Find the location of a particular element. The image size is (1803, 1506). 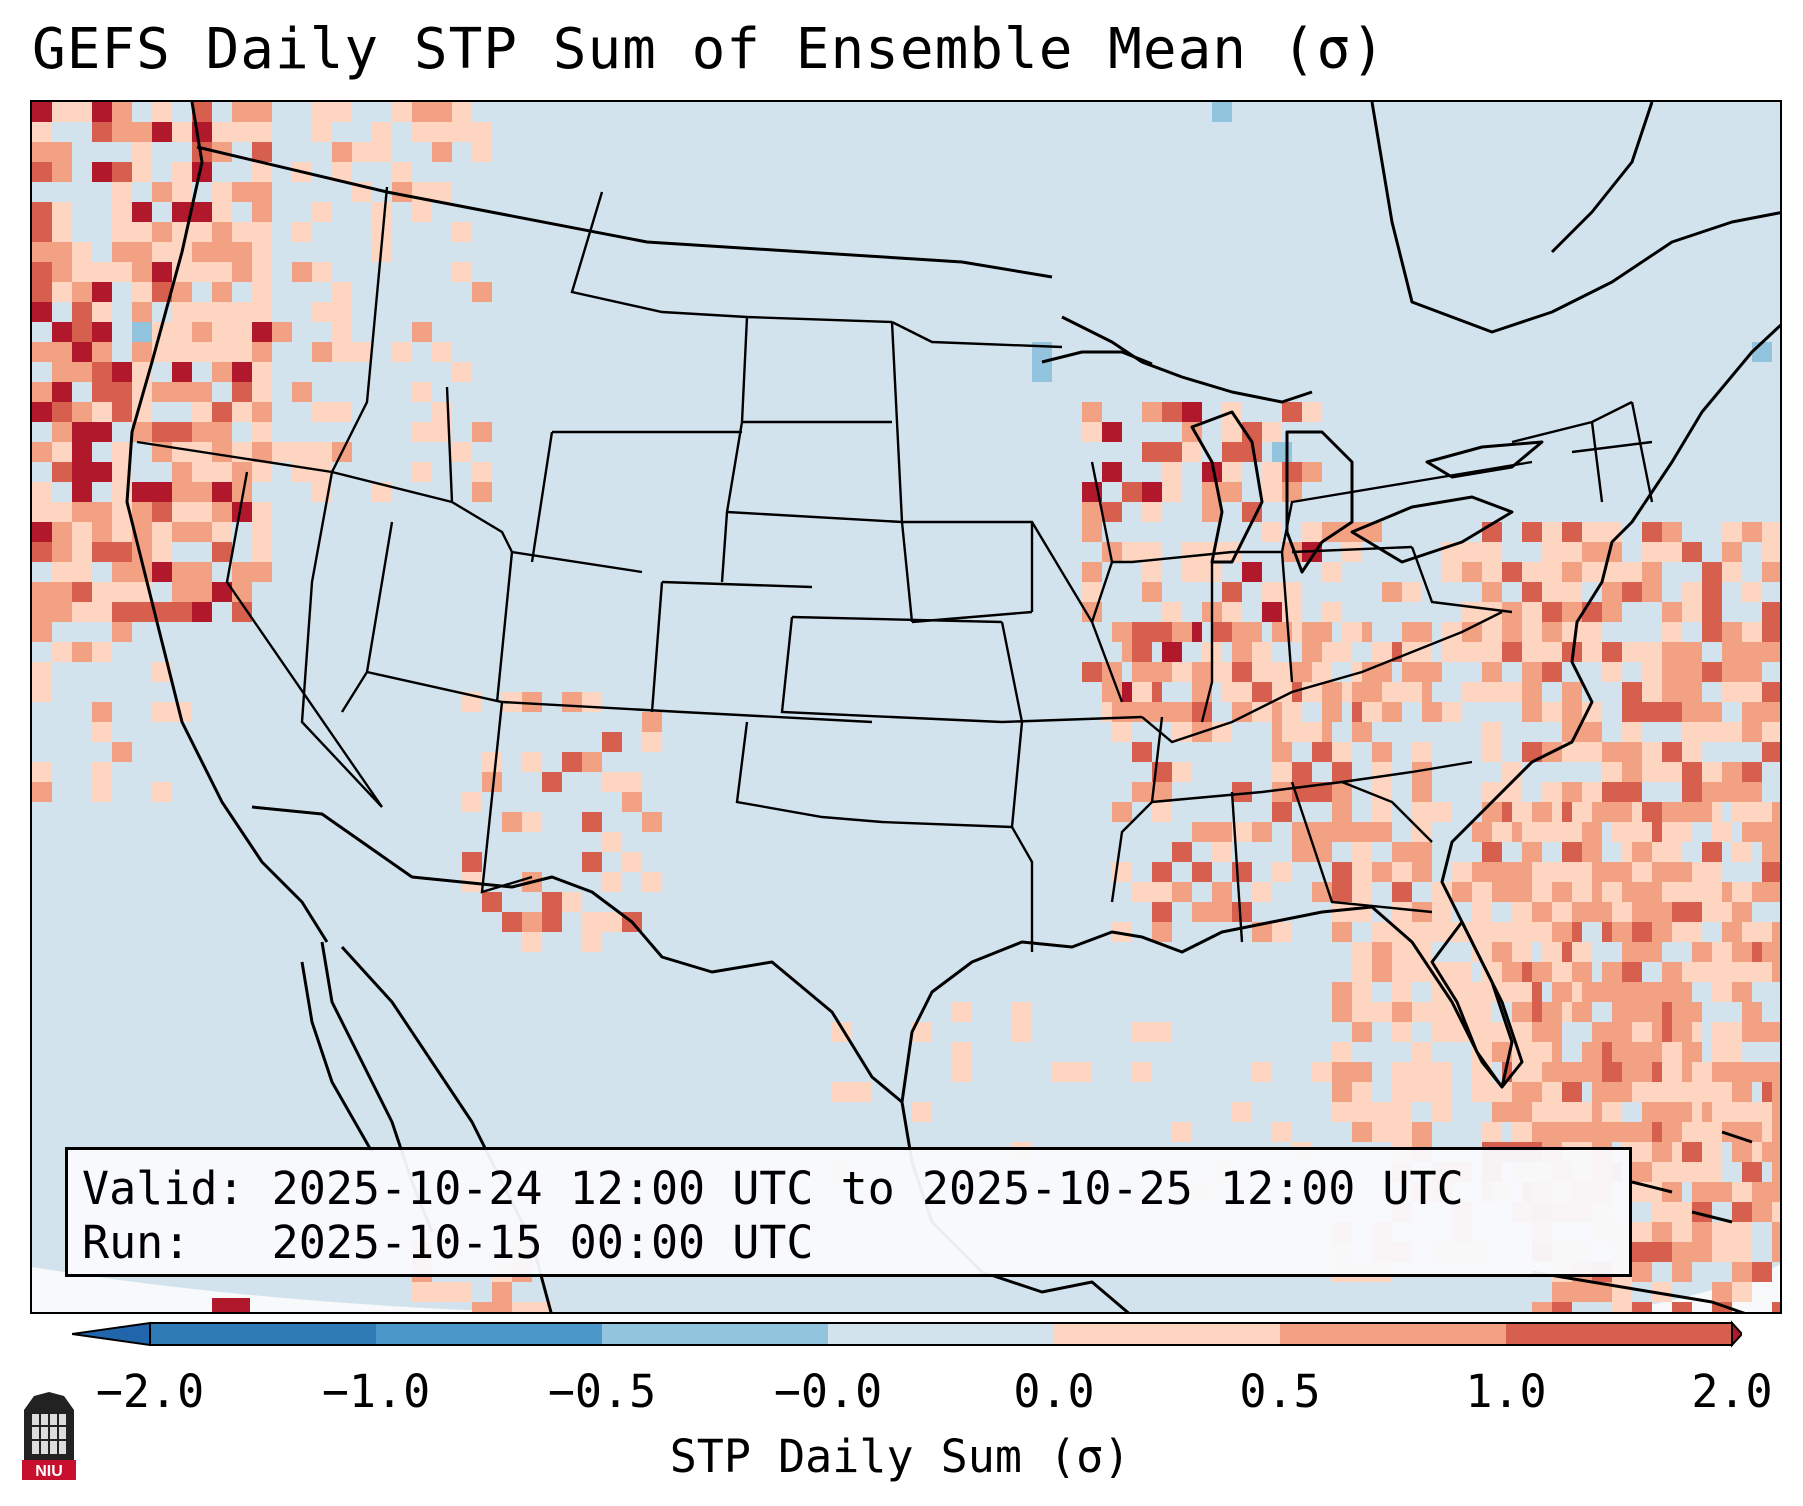

colorbar-tick-label: −0.5 is located at coordinates (602, 1391).